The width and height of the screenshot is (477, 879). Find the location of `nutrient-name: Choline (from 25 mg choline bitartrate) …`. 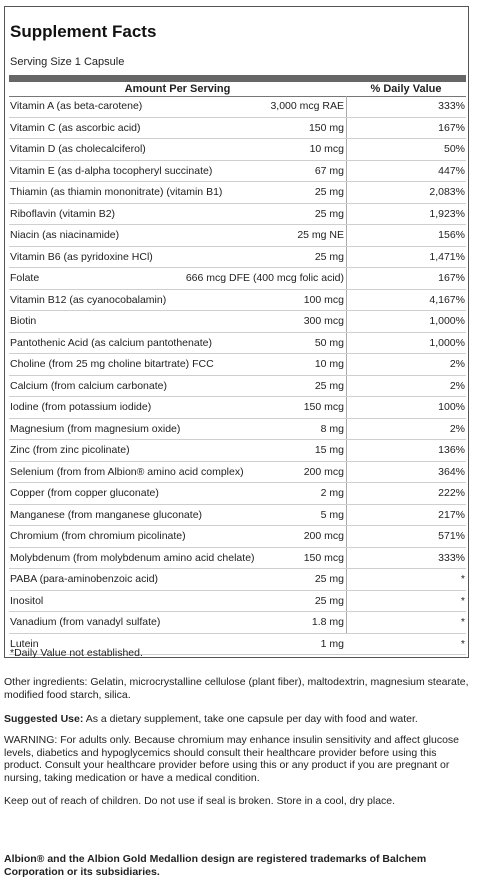

nutrient-name: Choline (from 25 mg choline bitartrate) … is located at coordinates (112, 364).